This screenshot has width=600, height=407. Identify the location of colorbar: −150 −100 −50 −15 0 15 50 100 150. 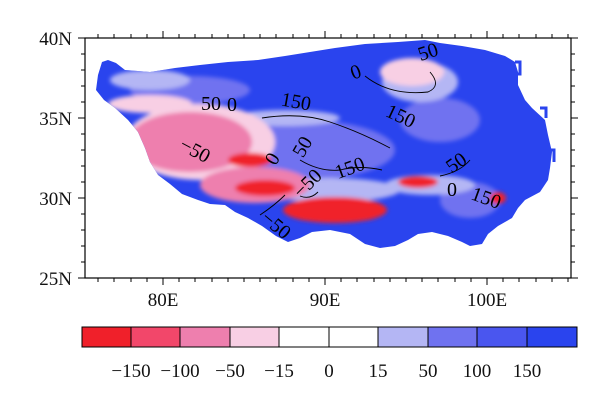
(329, 354).